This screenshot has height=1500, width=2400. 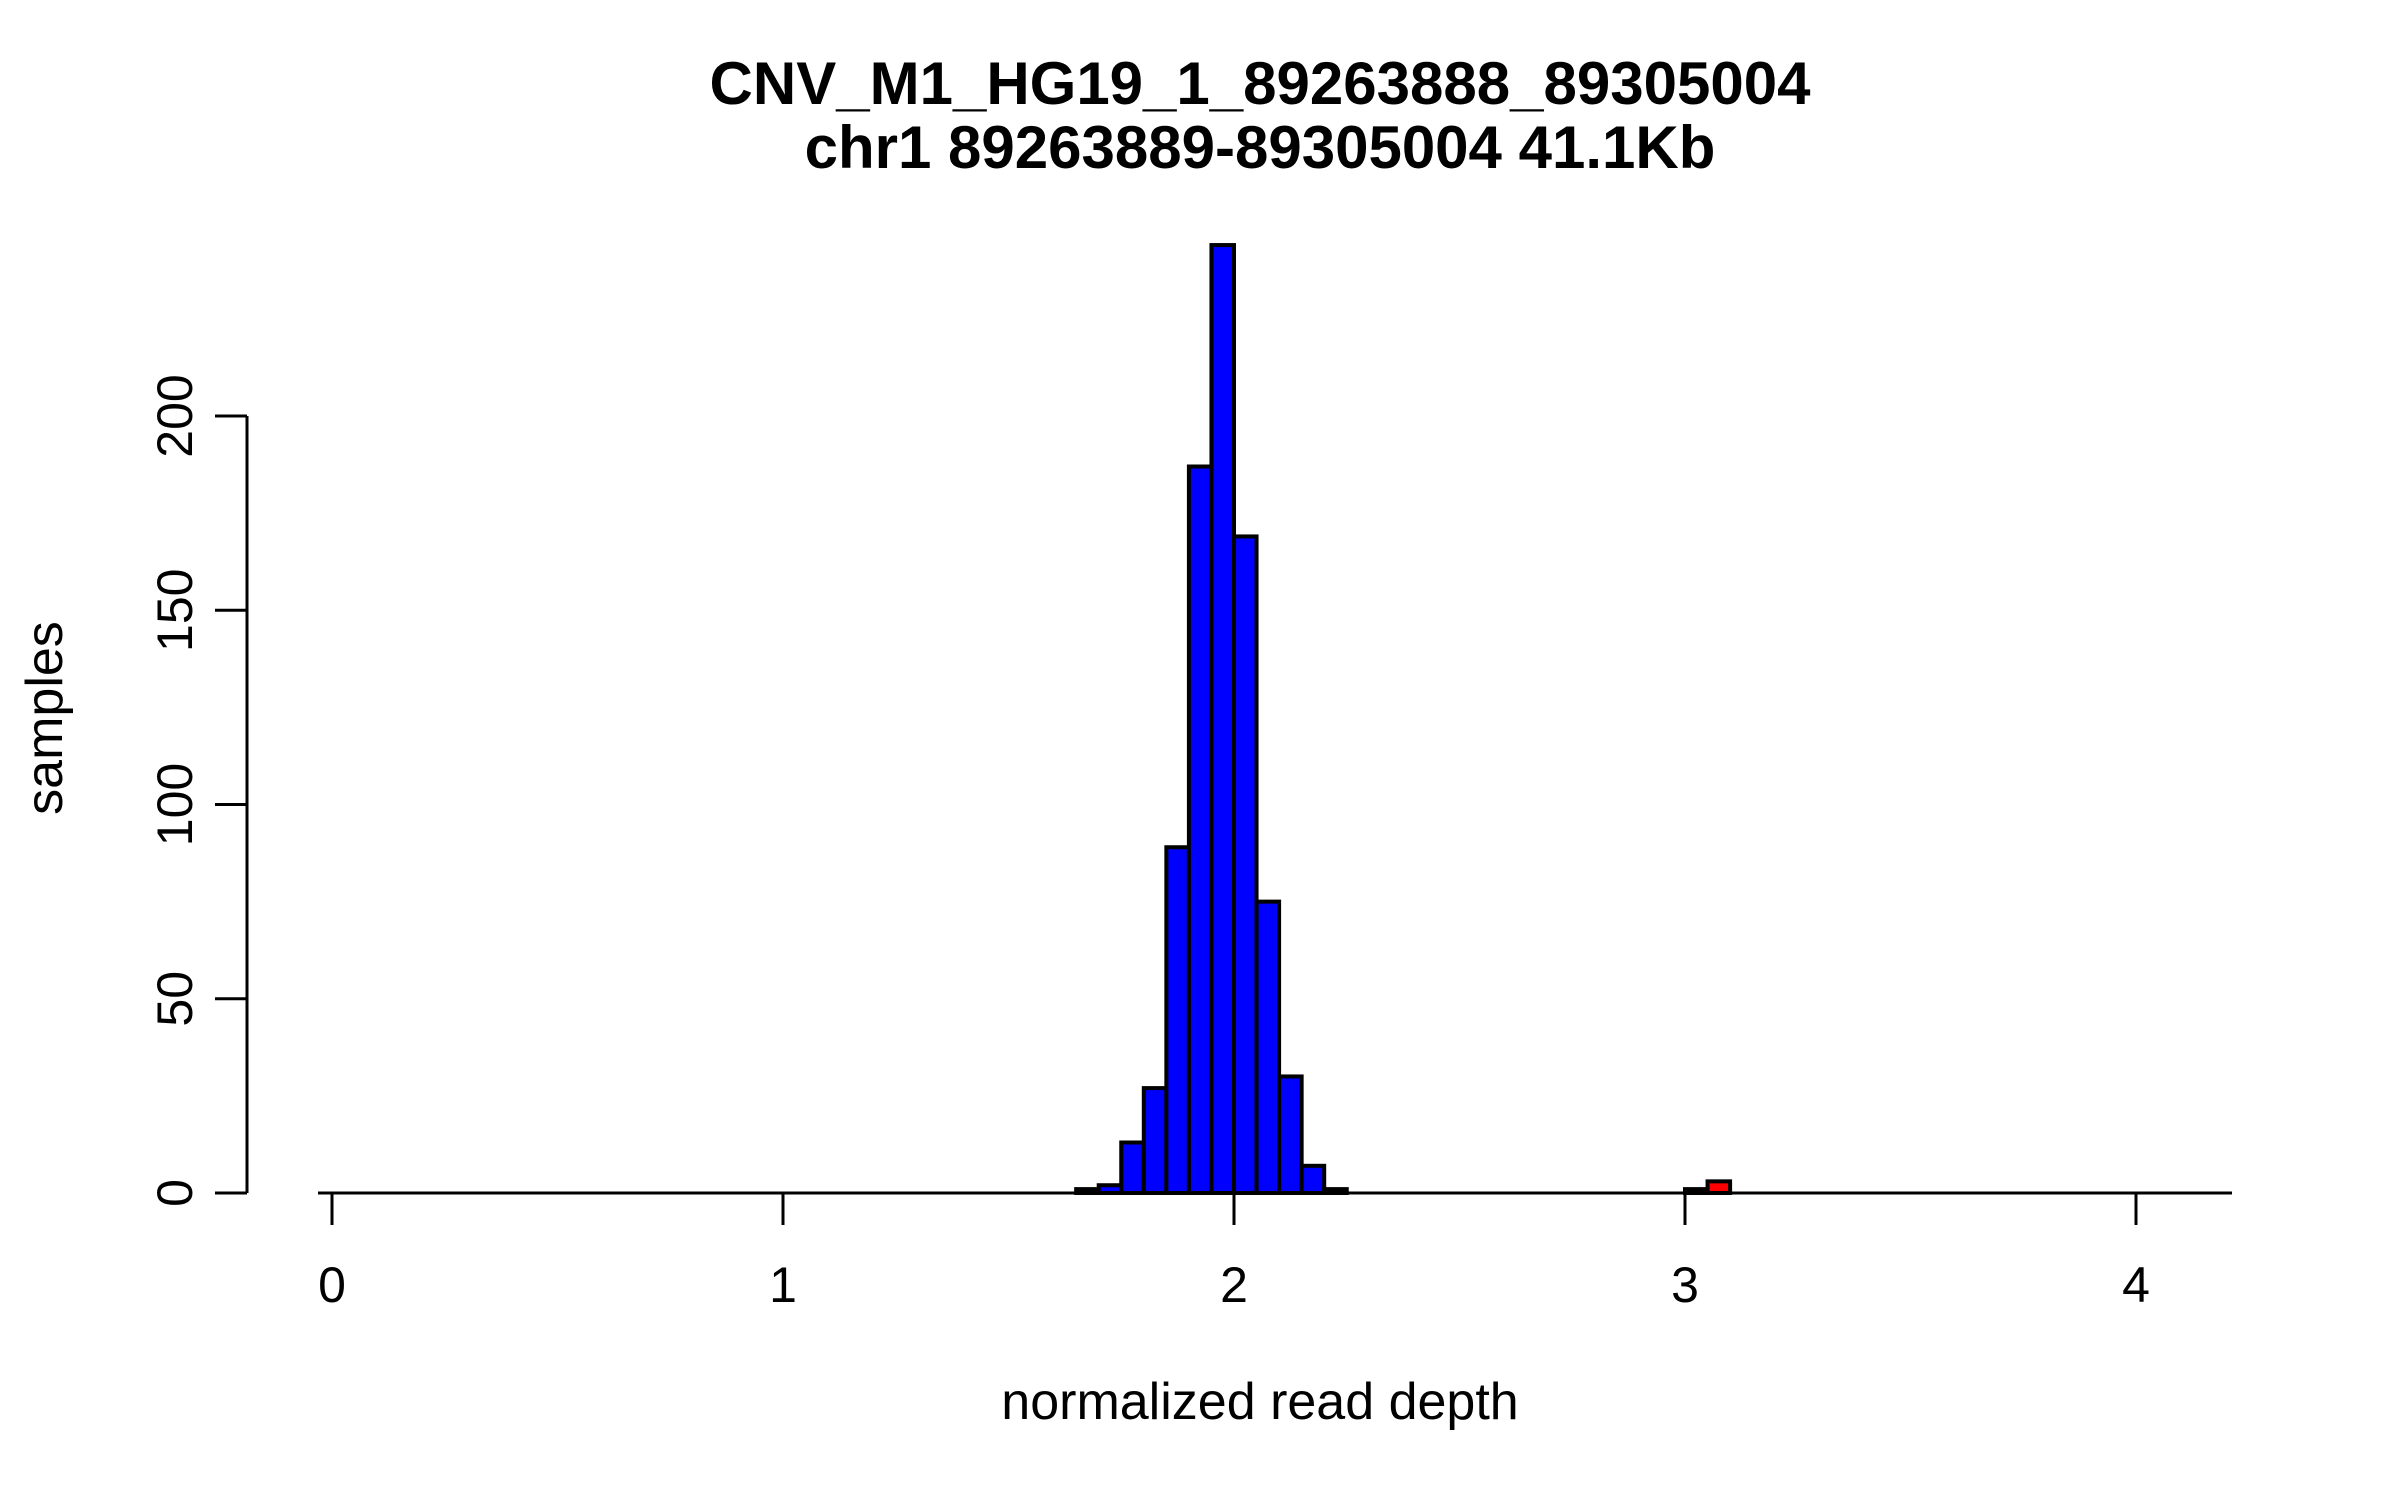 I want to click on chart-title-line2: chr1 89263889-89305004 41.1Kb, so click(x=1260, y=147).